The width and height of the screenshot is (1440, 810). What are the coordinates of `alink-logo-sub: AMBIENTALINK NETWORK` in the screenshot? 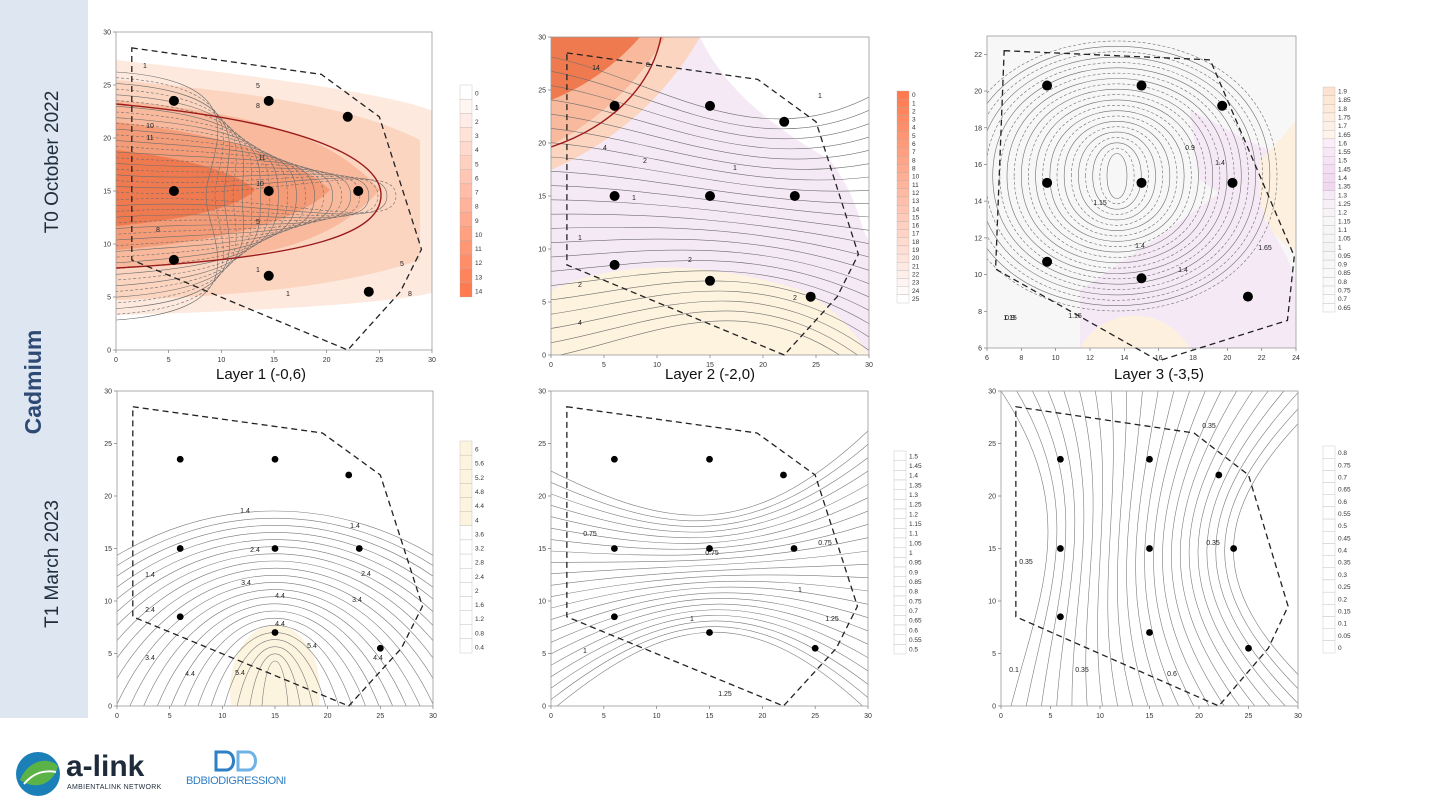 It's located at (114, 787).